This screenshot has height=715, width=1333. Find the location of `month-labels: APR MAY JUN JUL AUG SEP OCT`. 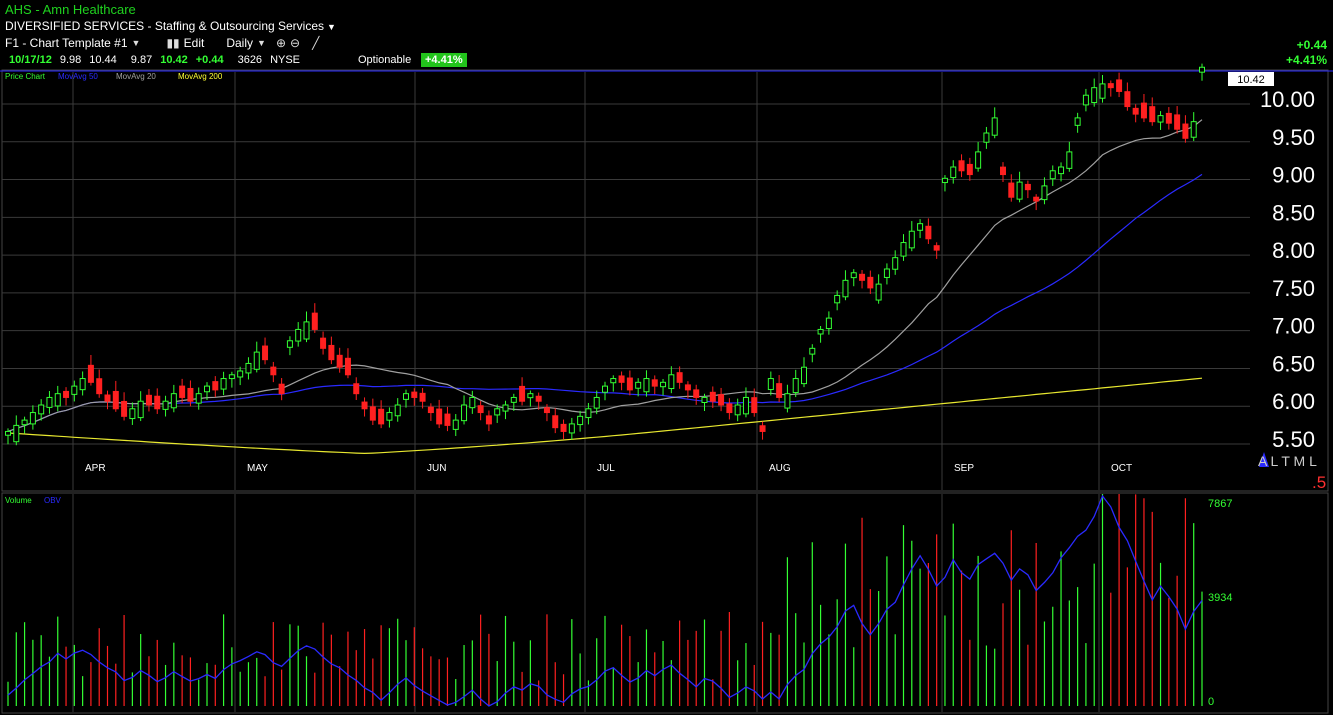

month-labels: APR MAY JUN JUL AUG SEP OCT is located at coordinates (608, 468).